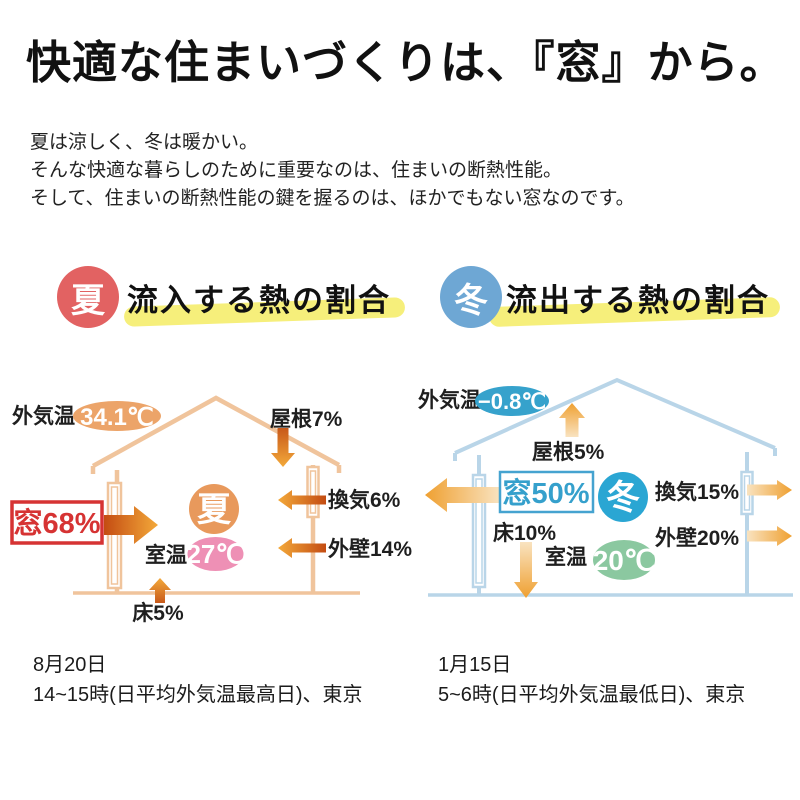 This screenshot has width=800, height=800. I want to click on summer-caption: 8月20日 14~15時(日平均外気温最高日)、東京, so click(198, 680).